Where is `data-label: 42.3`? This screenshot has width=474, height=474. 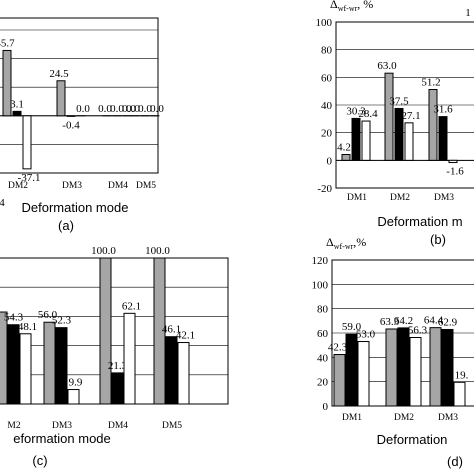 data-label: 42.3 is located at coordinates (338, 348).